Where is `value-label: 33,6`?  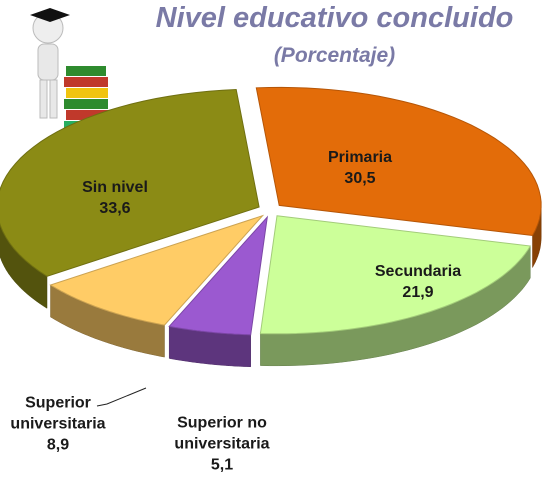 value-label: 33,6 is located at coordinates (115, 208).